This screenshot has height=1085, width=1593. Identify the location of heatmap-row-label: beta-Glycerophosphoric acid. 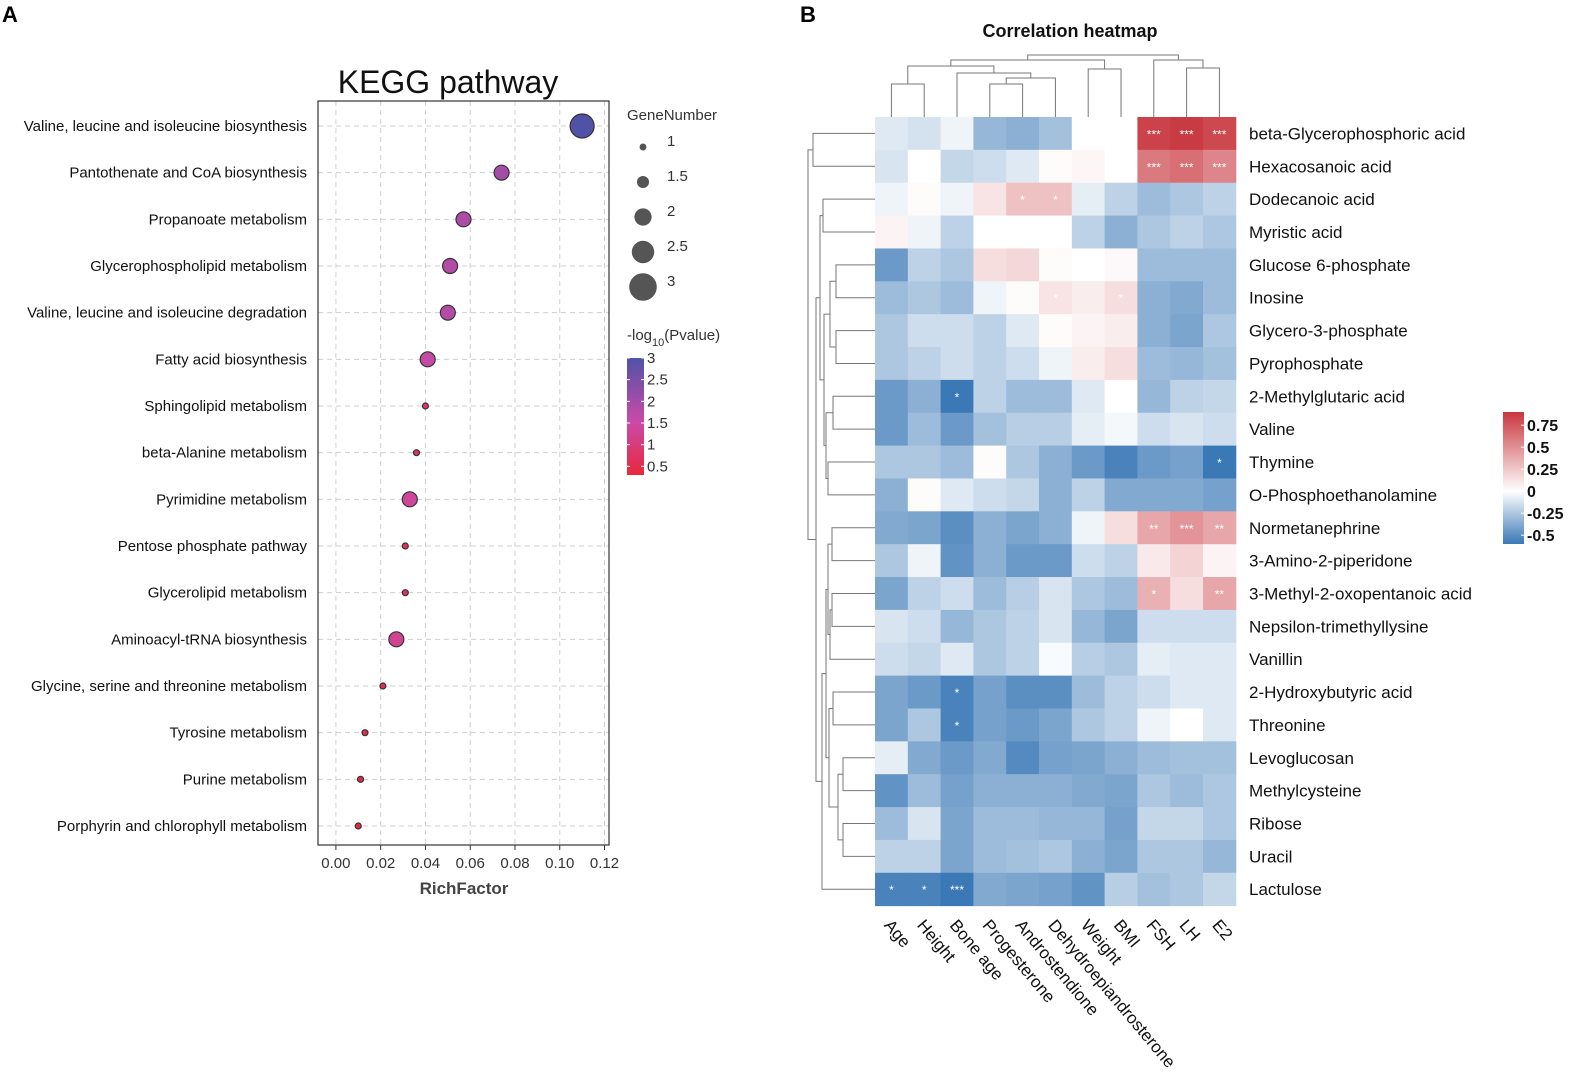
(1357, 133).